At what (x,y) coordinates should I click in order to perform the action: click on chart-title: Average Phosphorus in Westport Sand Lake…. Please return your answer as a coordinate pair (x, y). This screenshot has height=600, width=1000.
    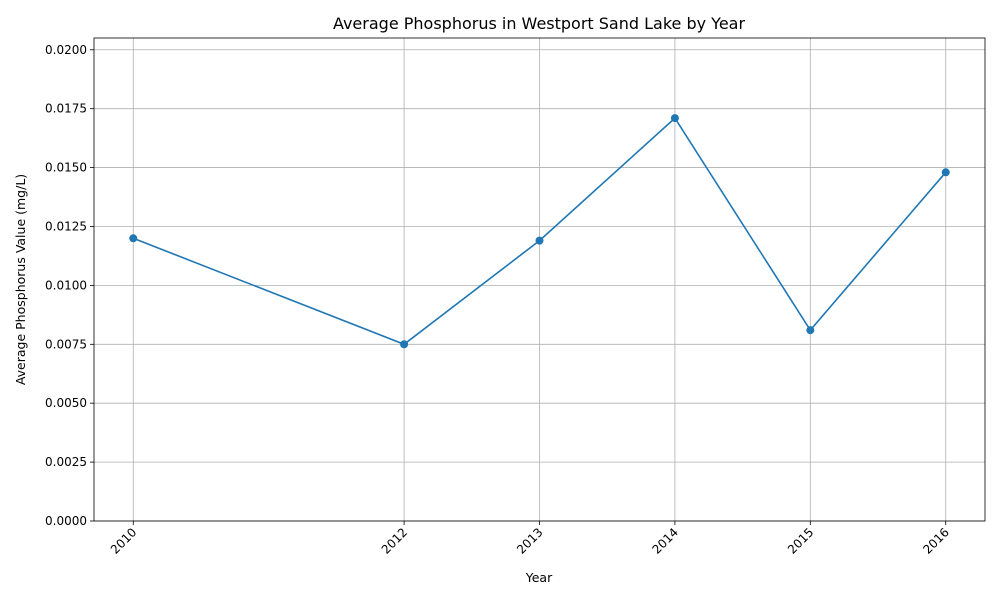
    Looking at the image, I should click on (539, 23).